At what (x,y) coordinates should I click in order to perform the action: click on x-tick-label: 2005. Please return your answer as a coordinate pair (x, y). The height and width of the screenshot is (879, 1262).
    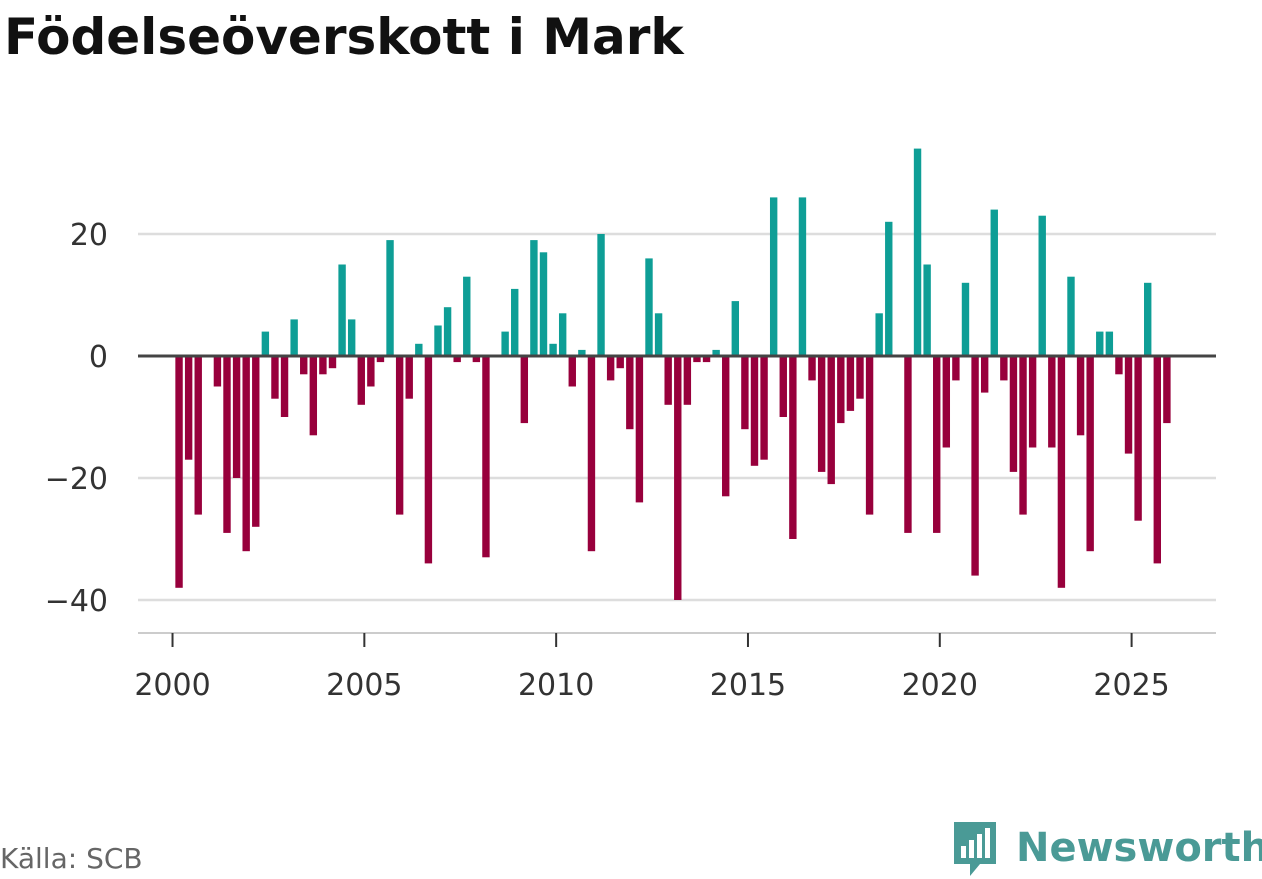
    Looking at the image, I should click on (364, 685).